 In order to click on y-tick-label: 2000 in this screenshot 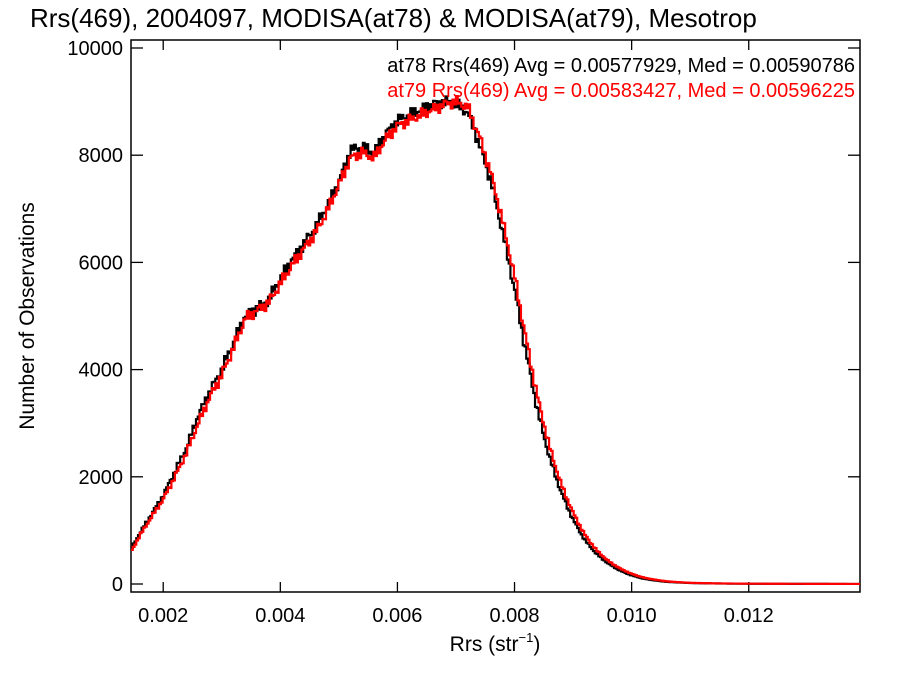, I will do `click(101, 478)`.